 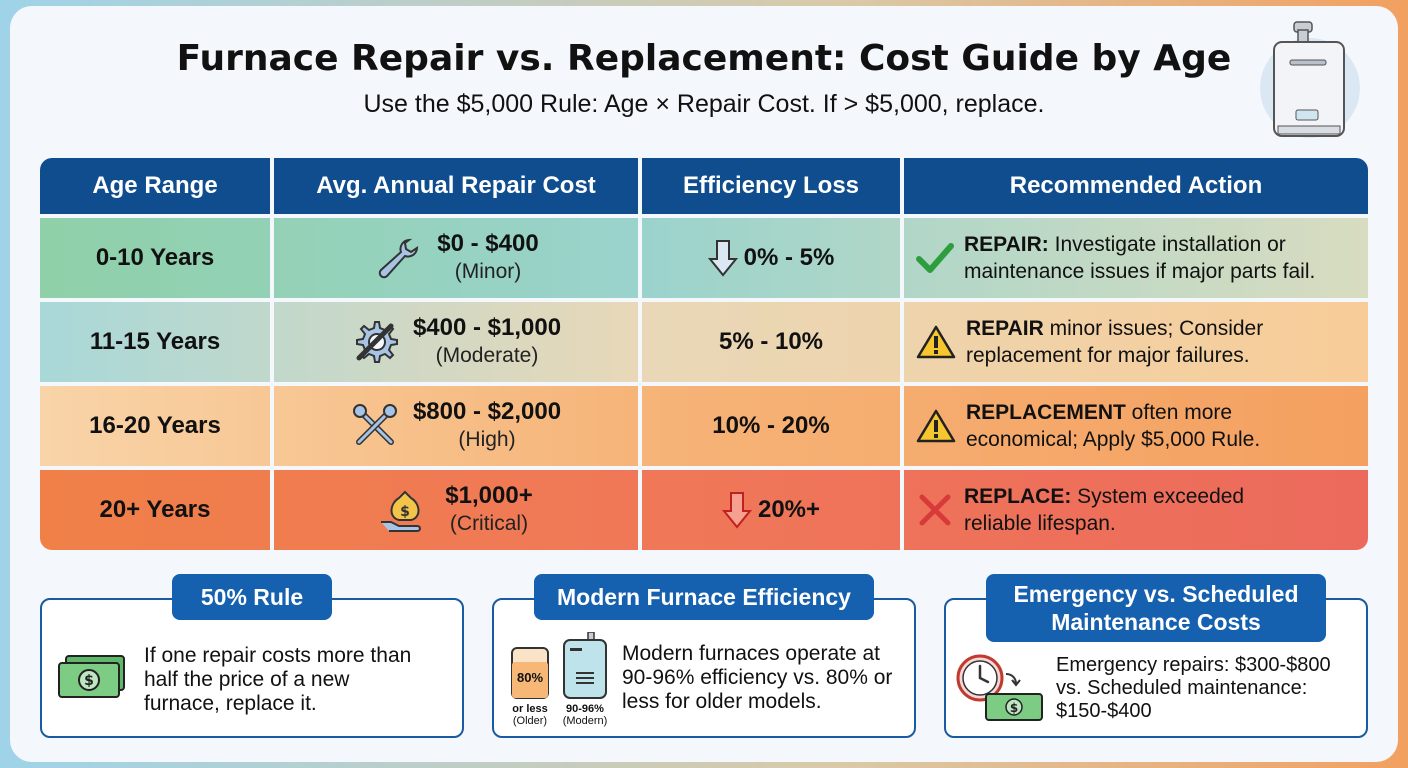 I want to click on table-row: 20+ Years $ $1,000+ (Critical), so click(x=704, y=510).